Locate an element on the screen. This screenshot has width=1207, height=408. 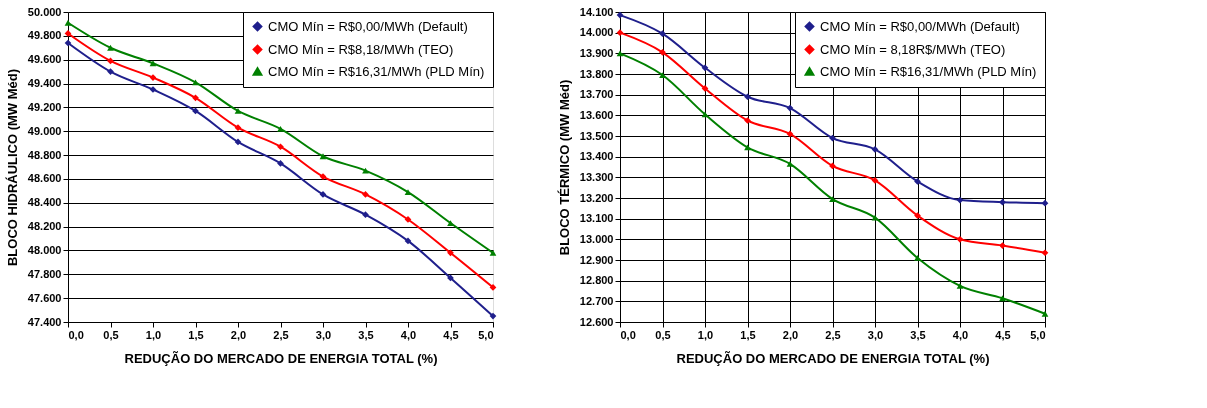
y-tick-label: 48.600 is located at coordinates (44, 178).